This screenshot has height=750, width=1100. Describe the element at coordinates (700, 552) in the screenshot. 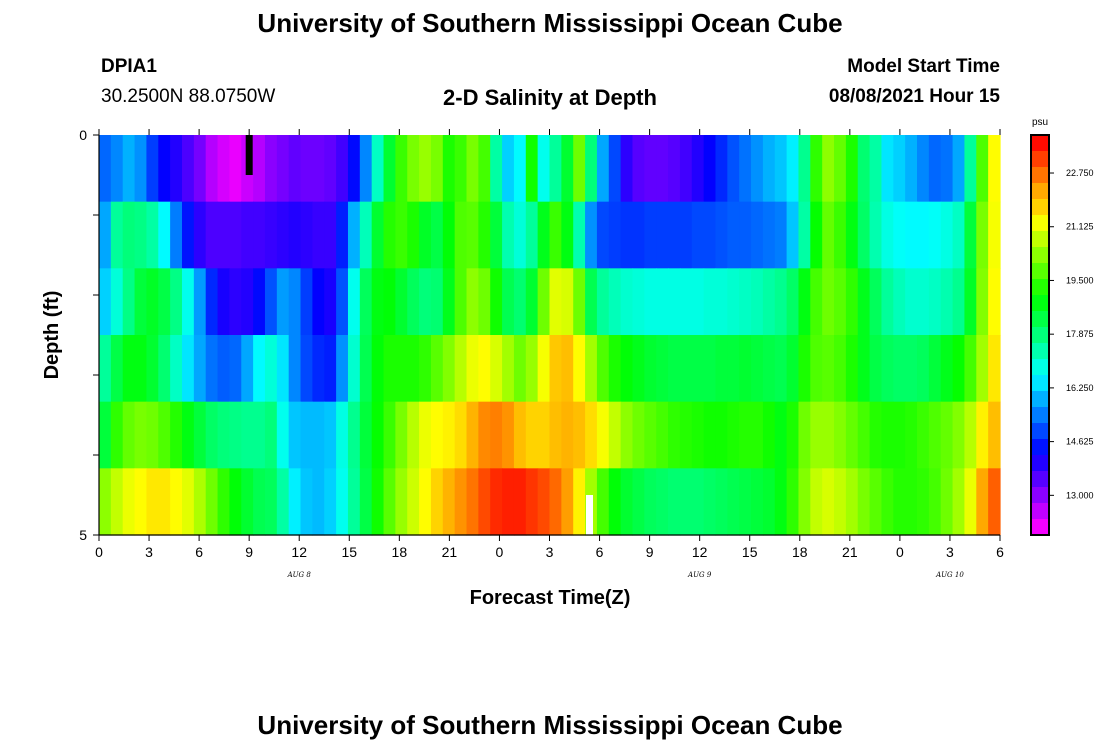

I see `x-tick-label: 12` at that location.